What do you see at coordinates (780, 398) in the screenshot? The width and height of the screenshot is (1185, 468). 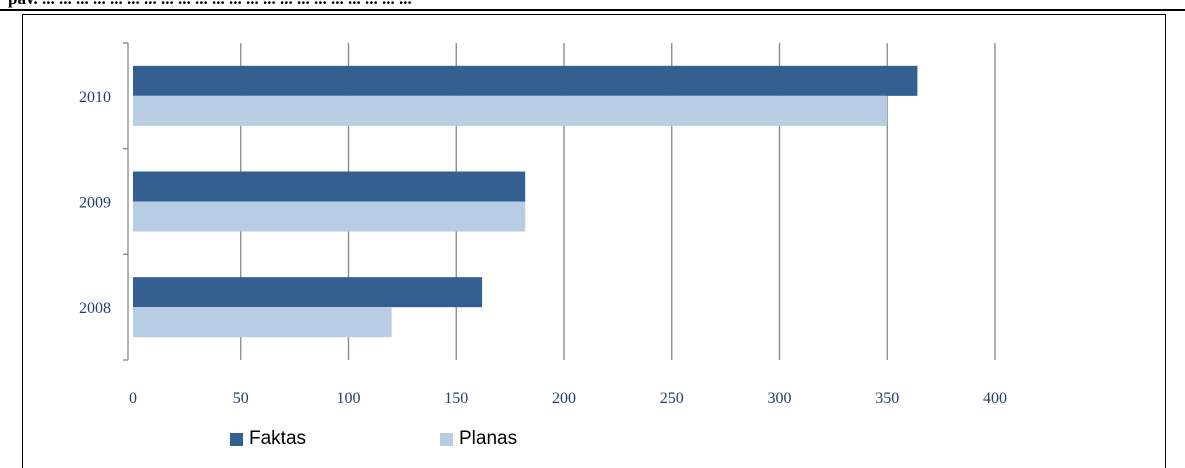 I see `x-tick-label-300: 300` at bounding box center [780, 398].